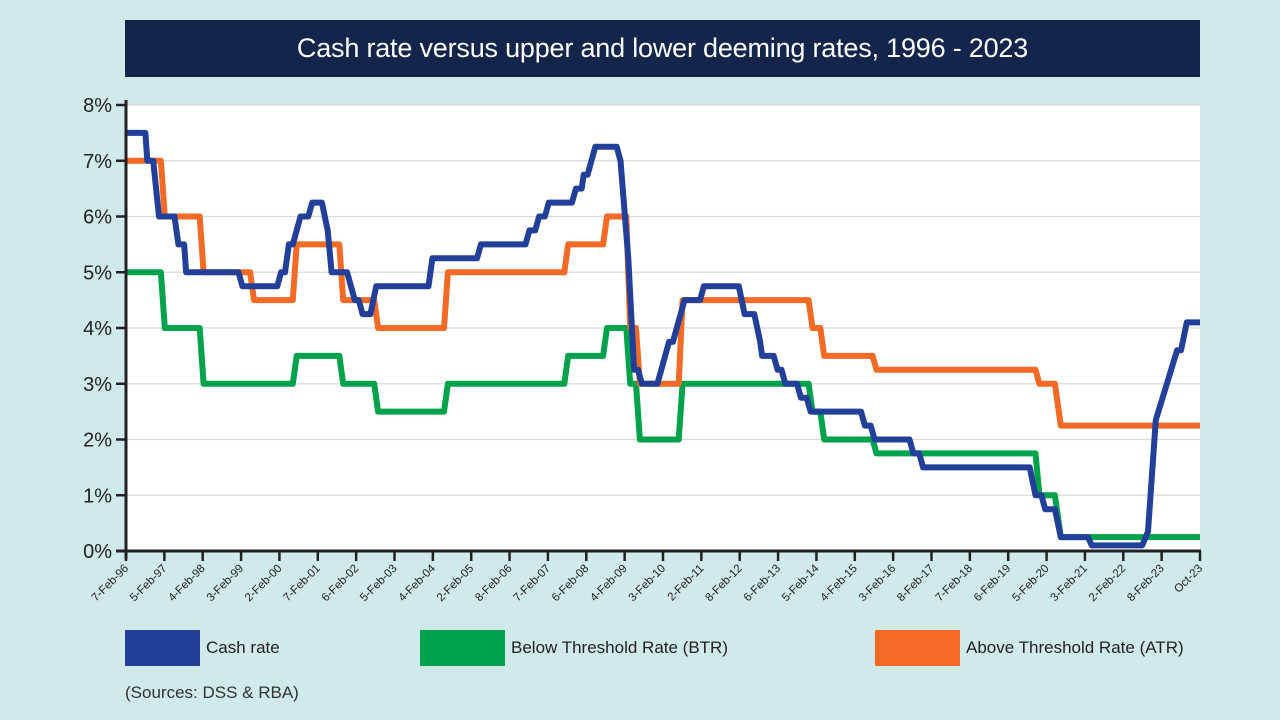  What do you see at coordinates (148, 583) in the screenshot?
I see `x-tick-label: 5-Feb-97` at bounding box center [148, 583].